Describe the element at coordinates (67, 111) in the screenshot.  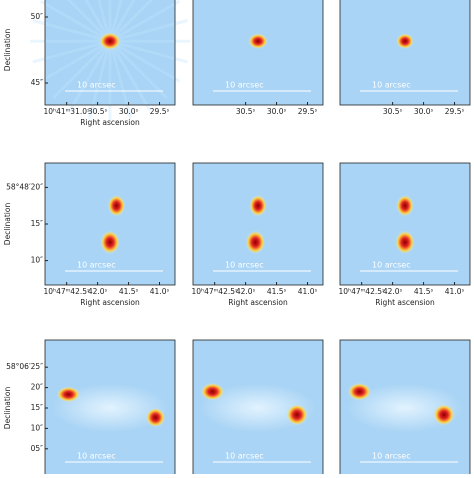
I see `x-tick-label: 10ʰ41ᵐ31.0ˢ` at that location.